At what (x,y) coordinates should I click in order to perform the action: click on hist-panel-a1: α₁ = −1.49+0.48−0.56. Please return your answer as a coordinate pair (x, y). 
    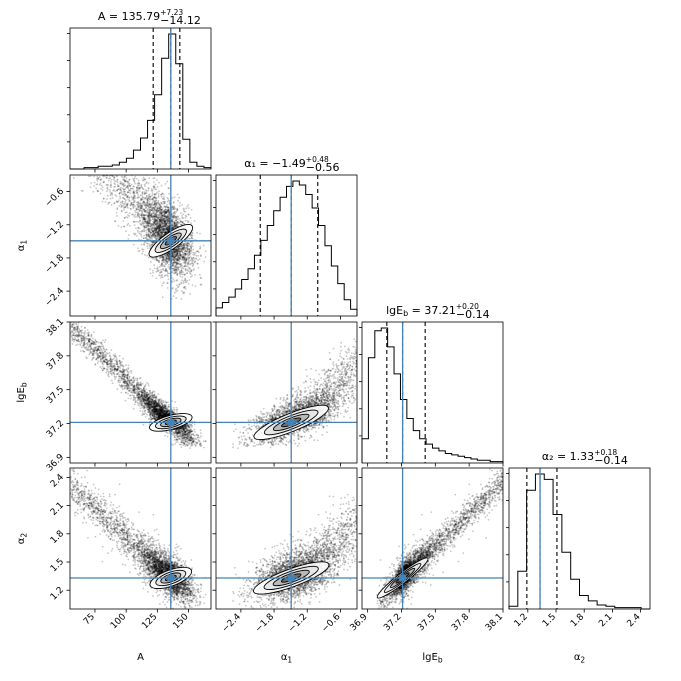
    Looking at the image, I should click on (286, 236).